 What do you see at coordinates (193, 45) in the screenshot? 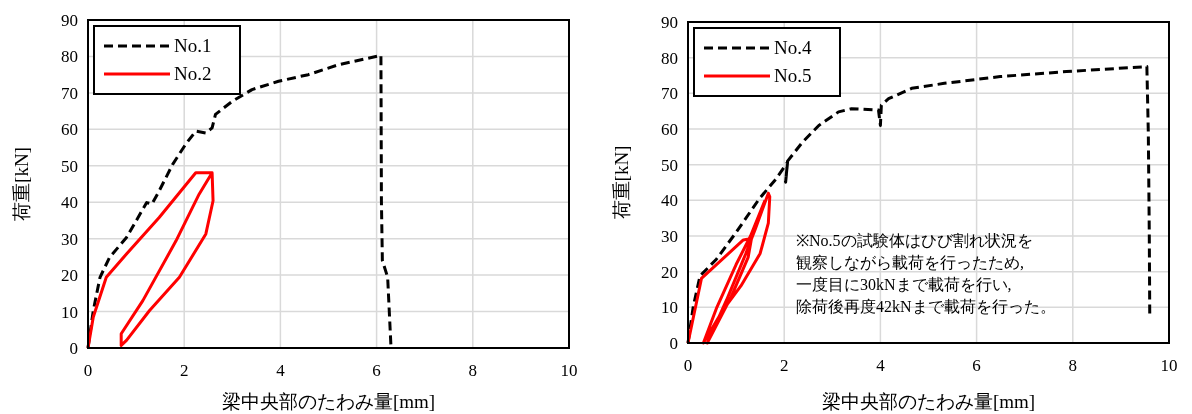
I see `legend-label: No.1` at bounding box center [193, 45].